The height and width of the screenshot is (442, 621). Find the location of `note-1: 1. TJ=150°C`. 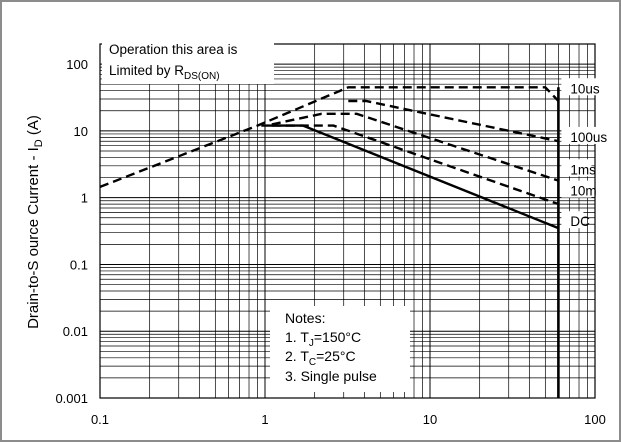

note-1: 1. TJ=150°C is located at coordinates (323, 339).